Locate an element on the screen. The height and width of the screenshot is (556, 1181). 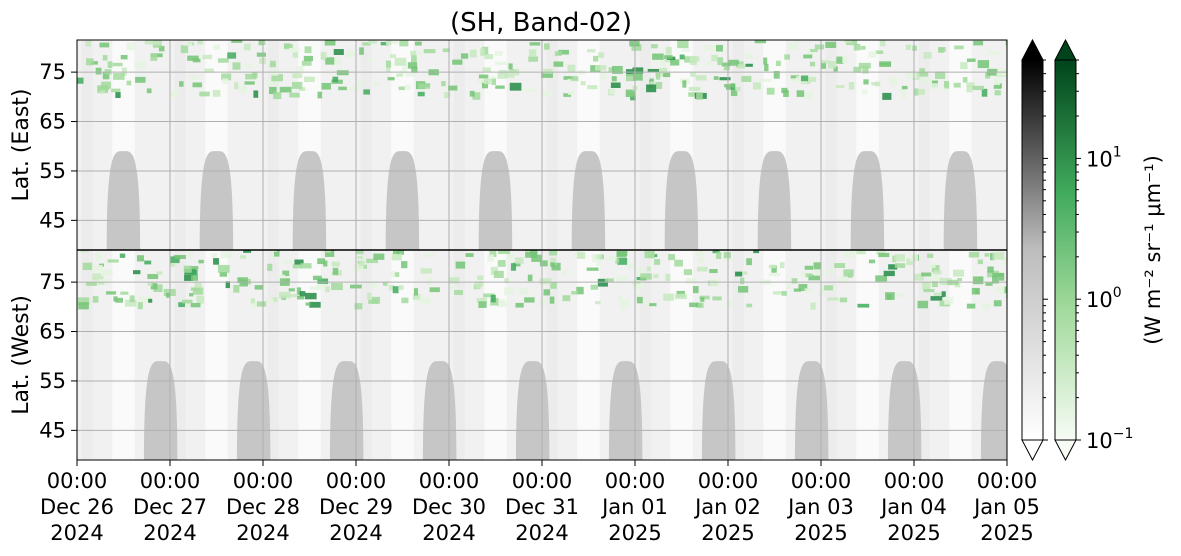
x-tick-label: Dec 29 is located at coordinates (356, 507).